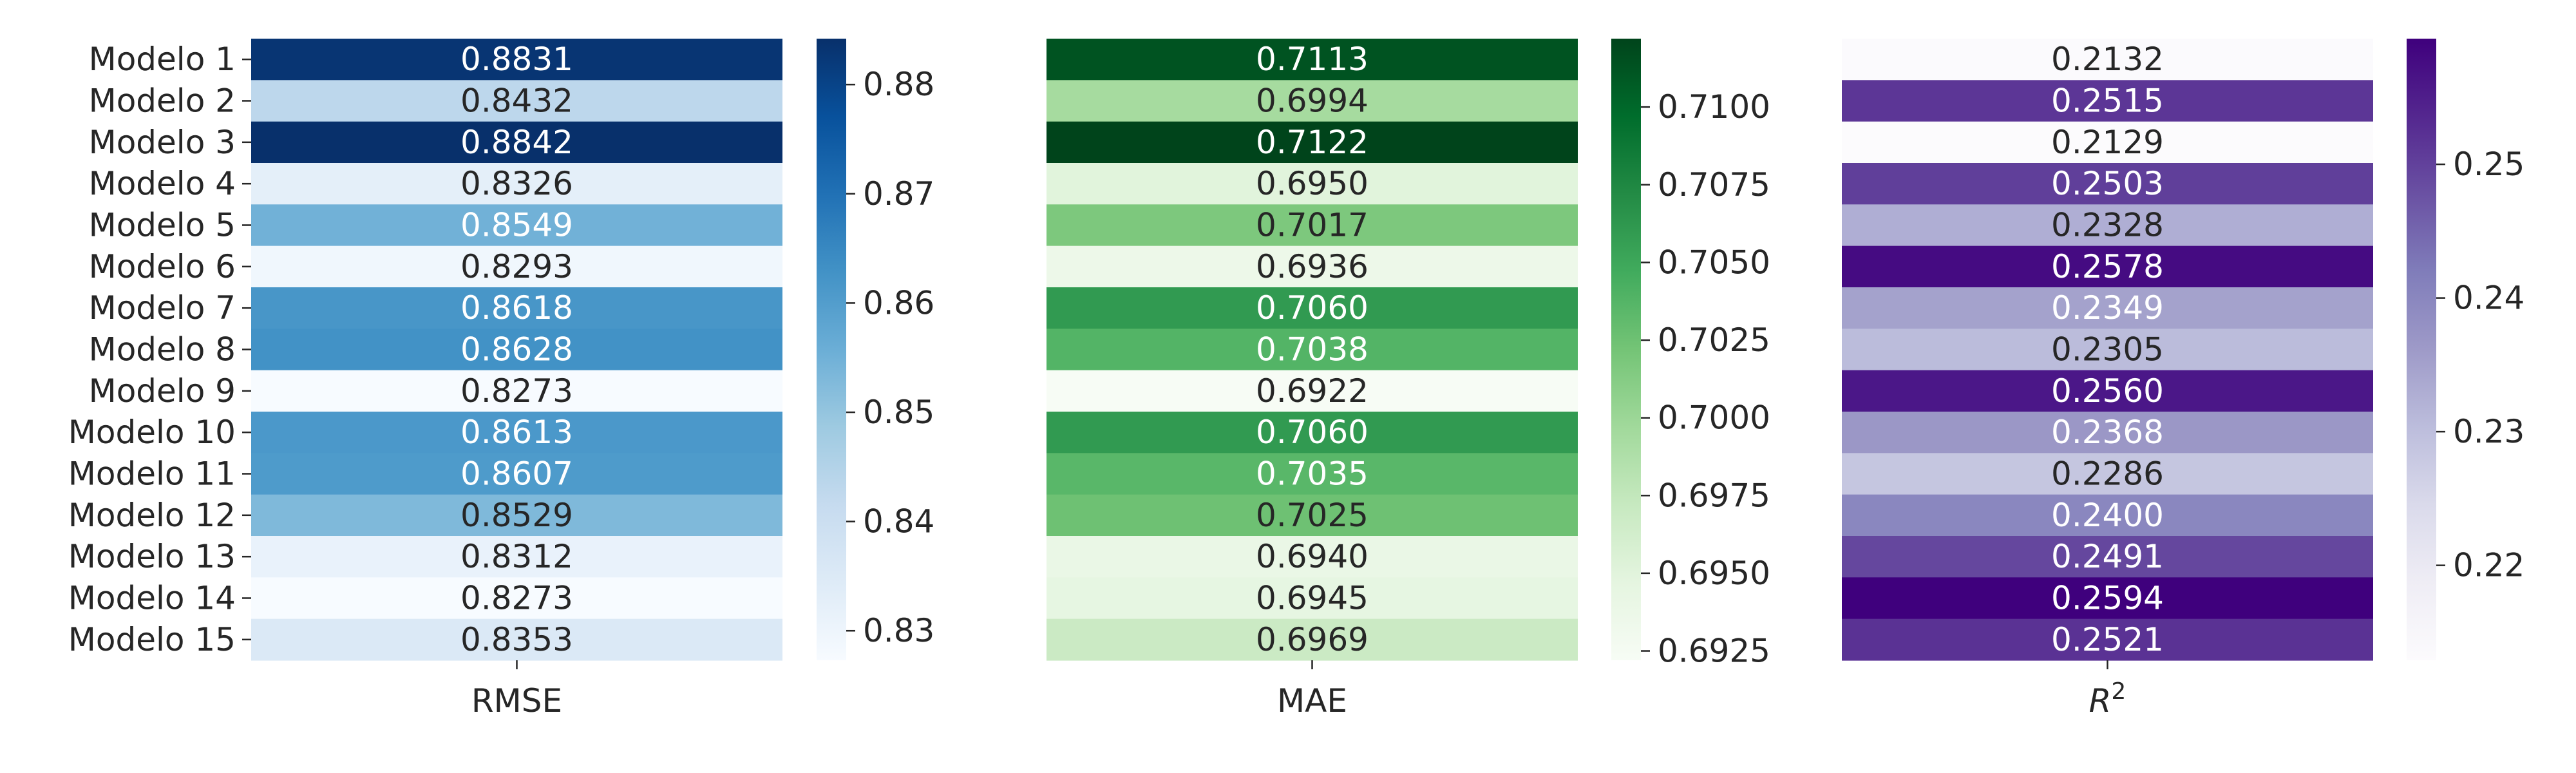 This screenshot has height=773, width=2576. What do you see at coordinates (2107, 349) in the screenshot?
I see `cell-value-label: 0.2305` at bounding box center [2107, 349].